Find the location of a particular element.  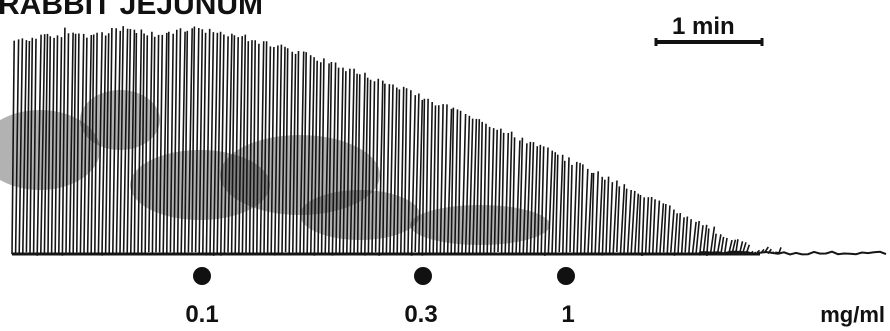

dose-marker-0.1: 0.1 is located at coordinates (202, 297).